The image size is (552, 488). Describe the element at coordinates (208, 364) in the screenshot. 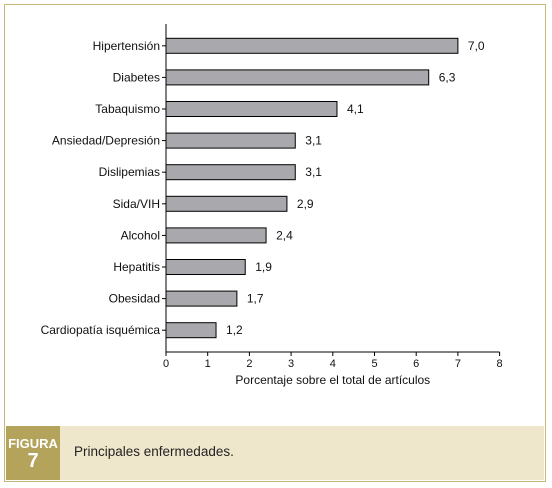

I see `x-tick-label: 1` at that location.